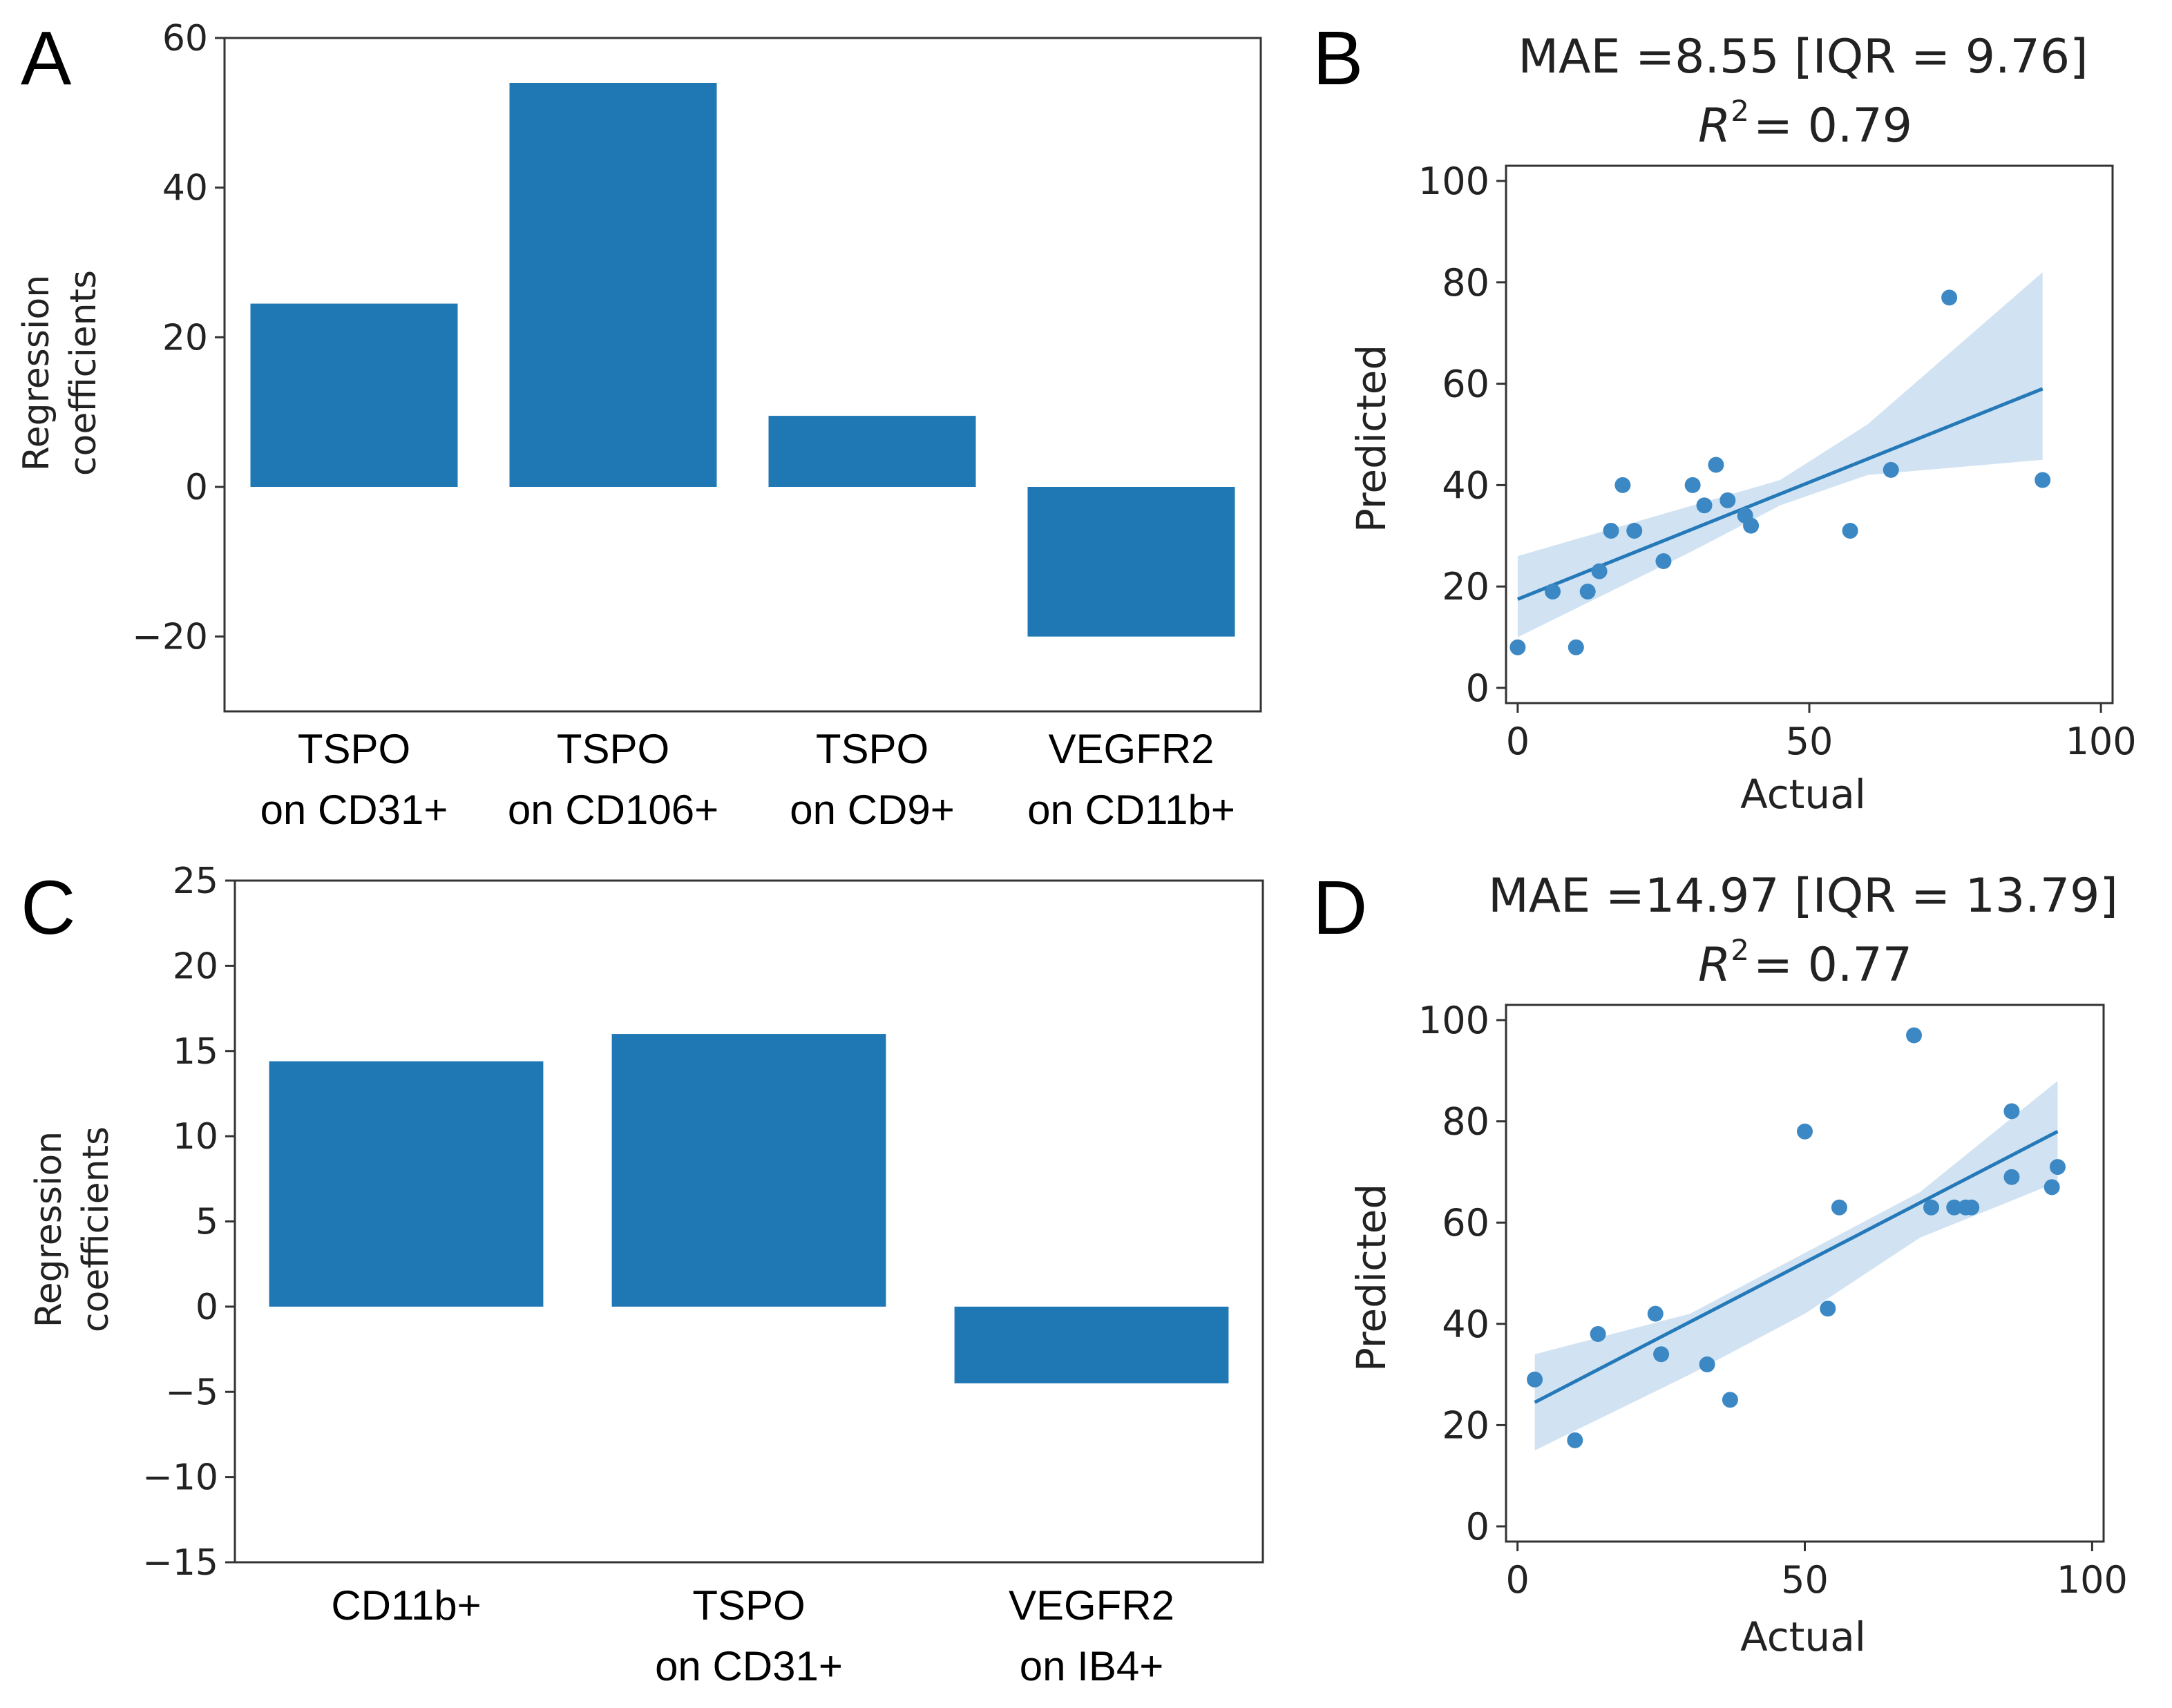  What do you see at coordinates (1465, 1122) in the screenshot?
I see `panel-d-ytick-label-5: 80` at bounding box center [1465, 1122].